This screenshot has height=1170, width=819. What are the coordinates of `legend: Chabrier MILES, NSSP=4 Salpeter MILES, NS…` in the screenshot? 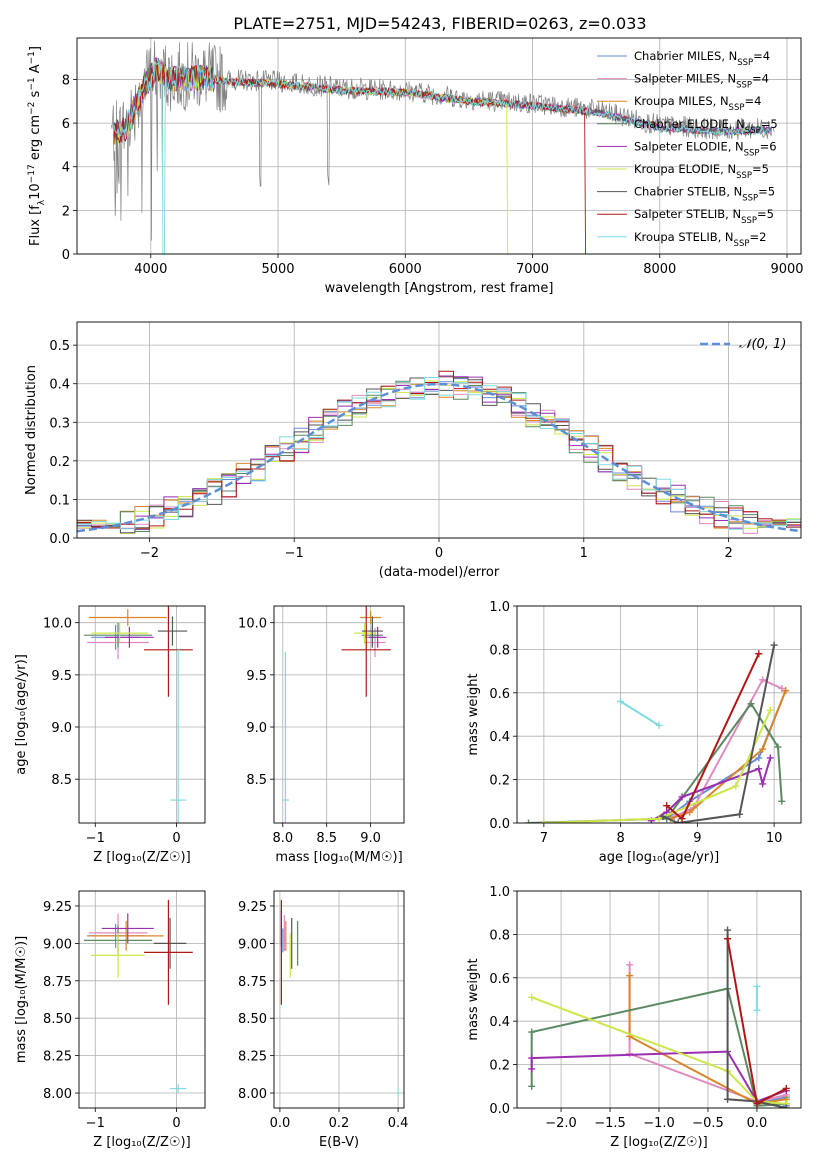 It's located at (687, 149).